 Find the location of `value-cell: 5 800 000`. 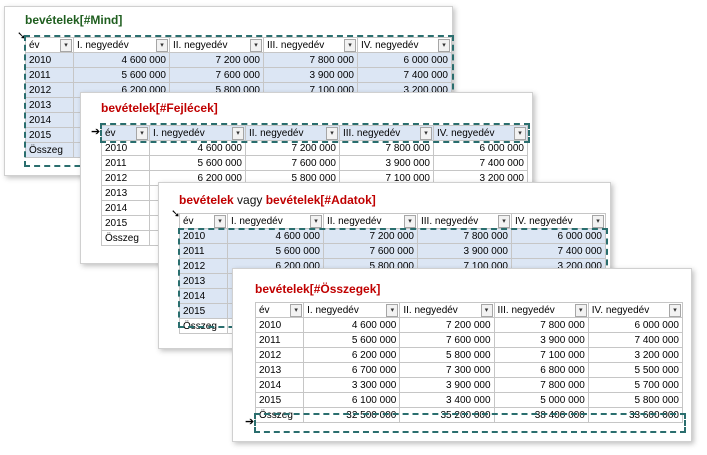

value-cell: 5 800 000 is located at coordinates (447, 355).